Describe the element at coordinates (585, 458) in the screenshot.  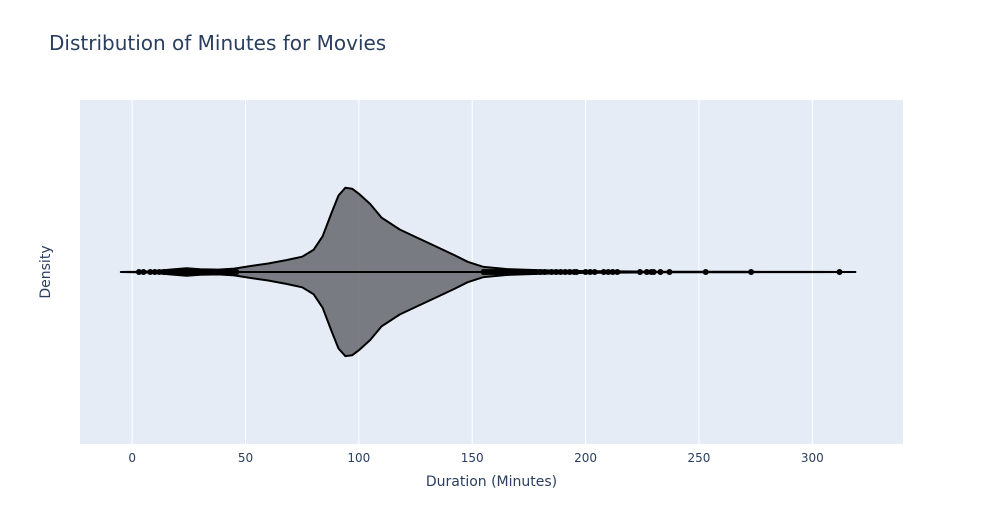
I see `x-tick-label: 200` at that location.